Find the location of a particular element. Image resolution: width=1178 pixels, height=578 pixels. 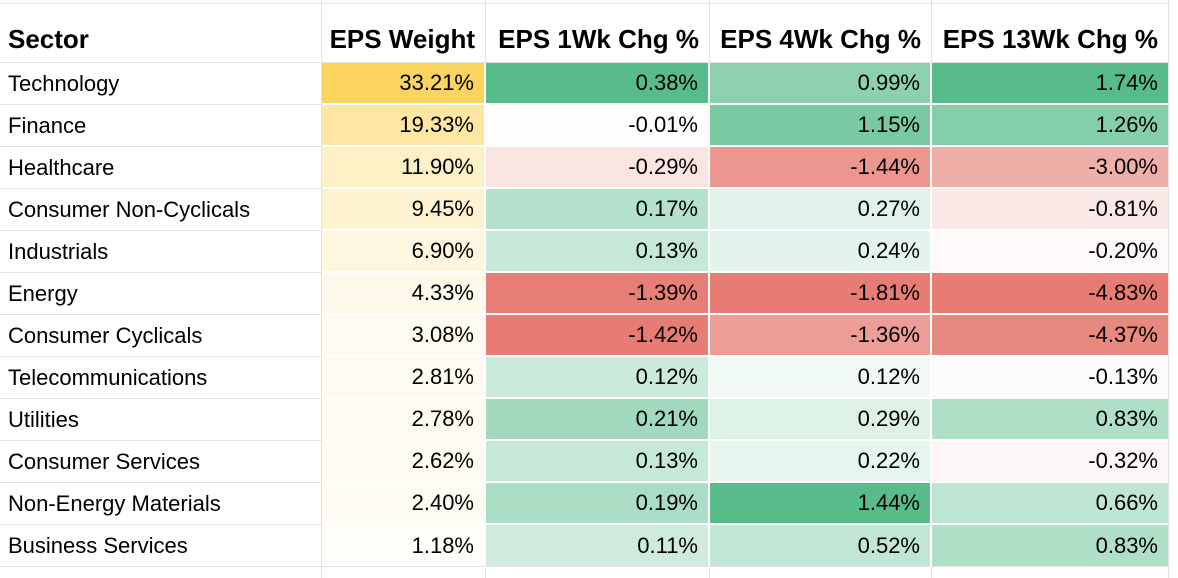

cell-eps-weight: 3.08% is located at coordinates (404, 336).